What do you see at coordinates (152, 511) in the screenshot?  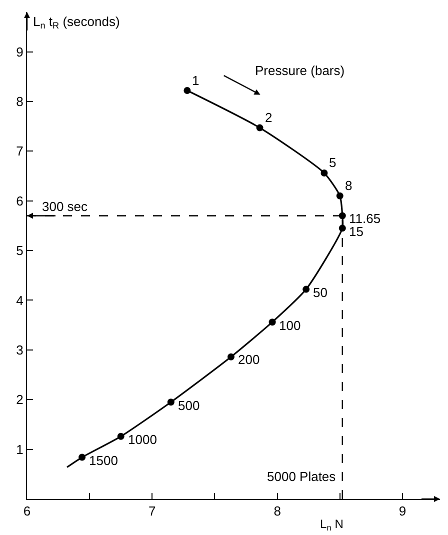 I see `x-tick-label: 7` at bounding box center [152, 511].